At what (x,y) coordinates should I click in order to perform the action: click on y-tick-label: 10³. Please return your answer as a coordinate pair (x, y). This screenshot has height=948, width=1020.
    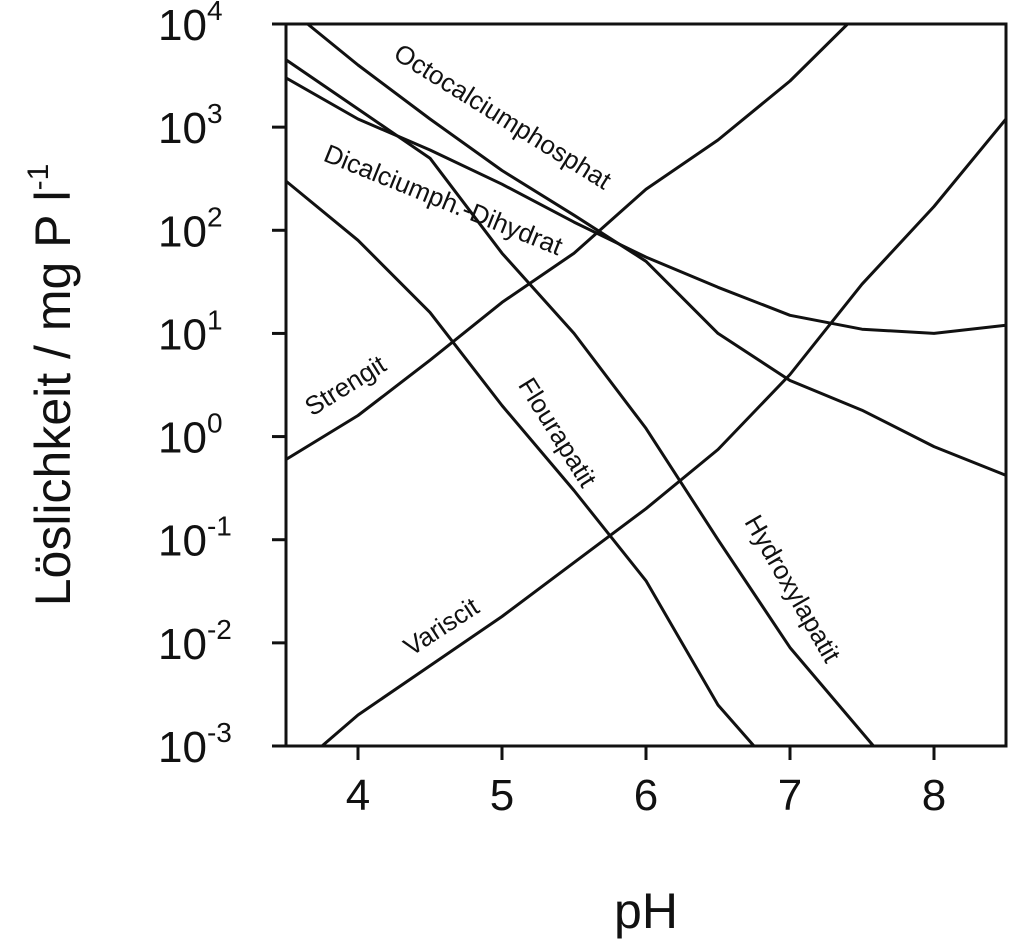
    Looking at the image, I should click on (190, 125).